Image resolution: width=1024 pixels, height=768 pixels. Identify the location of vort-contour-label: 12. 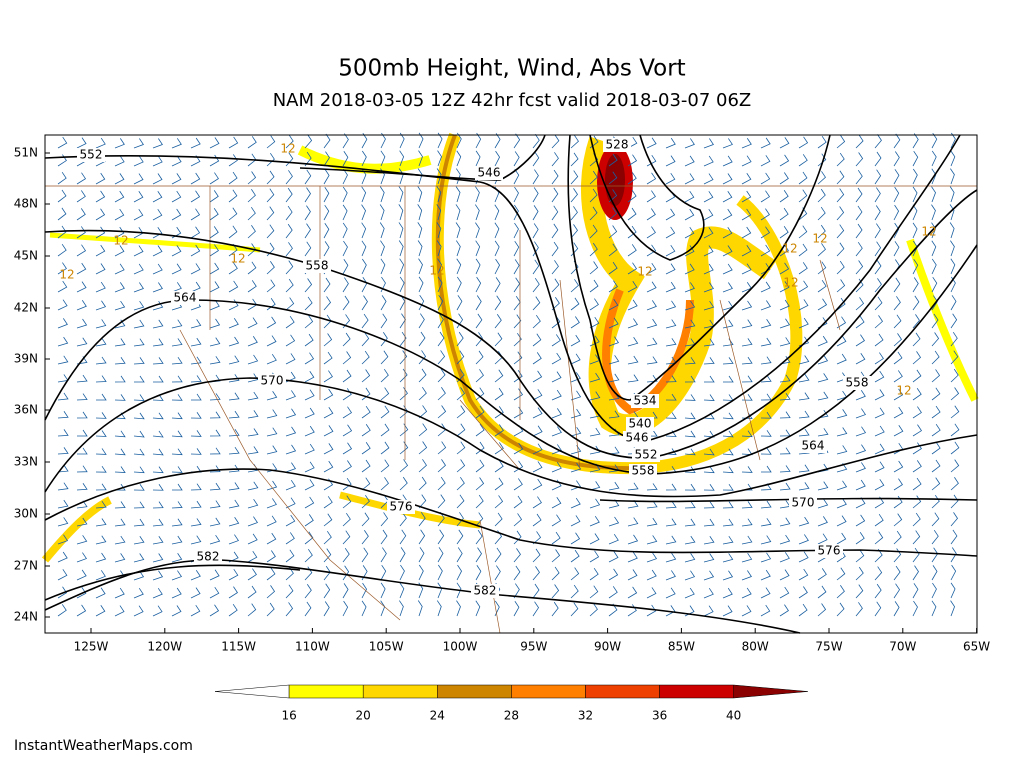
(66, 275).